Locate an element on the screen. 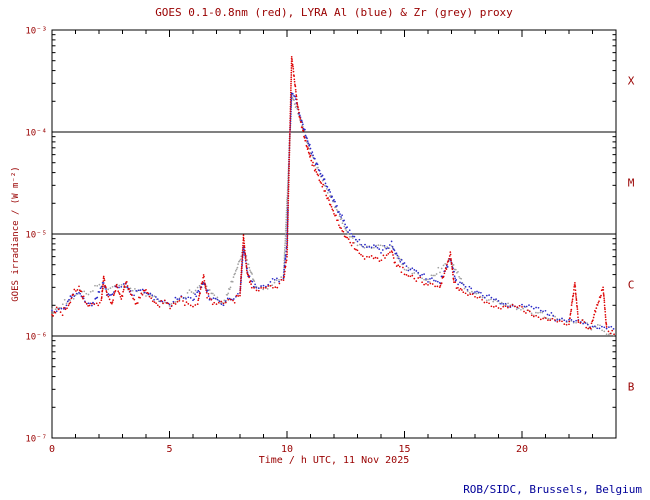 This screenshot has height=500, width=650. svg-text: 10⁻⁵ is located at coordinates (36, 236).